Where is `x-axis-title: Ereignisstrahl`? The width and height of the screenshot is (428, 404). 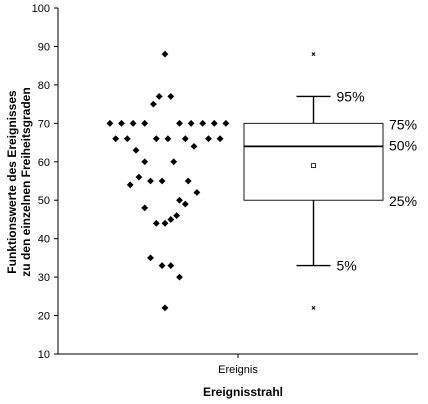 x-axis-title: Ereignisstrahl is located at coordinates (243, 392).